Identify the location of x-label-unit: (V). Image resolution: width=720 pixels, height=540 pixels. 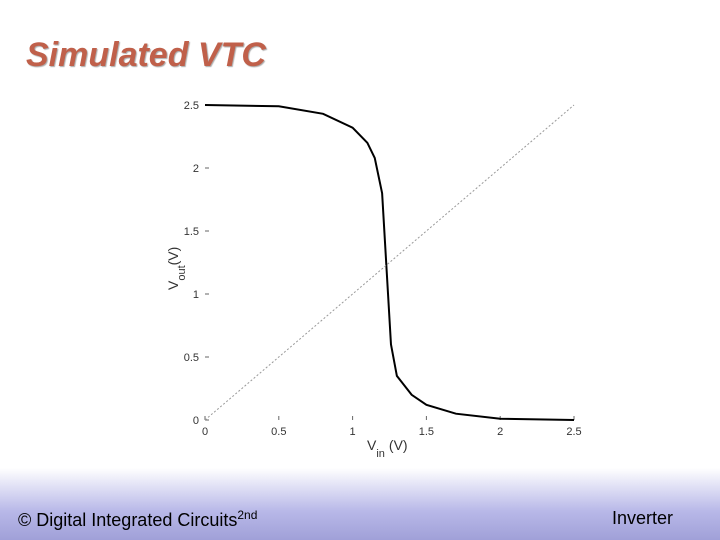
(398, 445).